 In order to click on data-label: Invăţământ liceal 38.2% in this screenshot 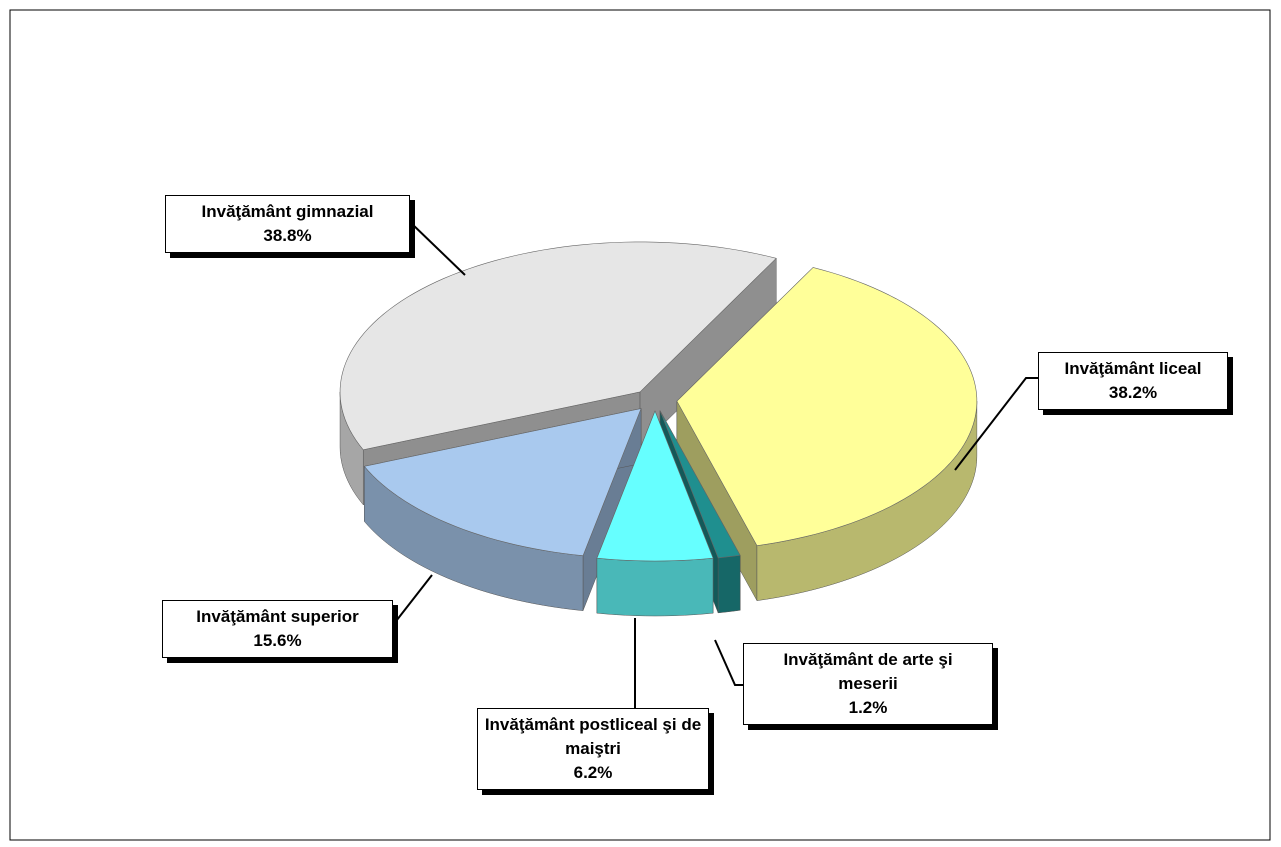, I will do `click(1133, 381)`.